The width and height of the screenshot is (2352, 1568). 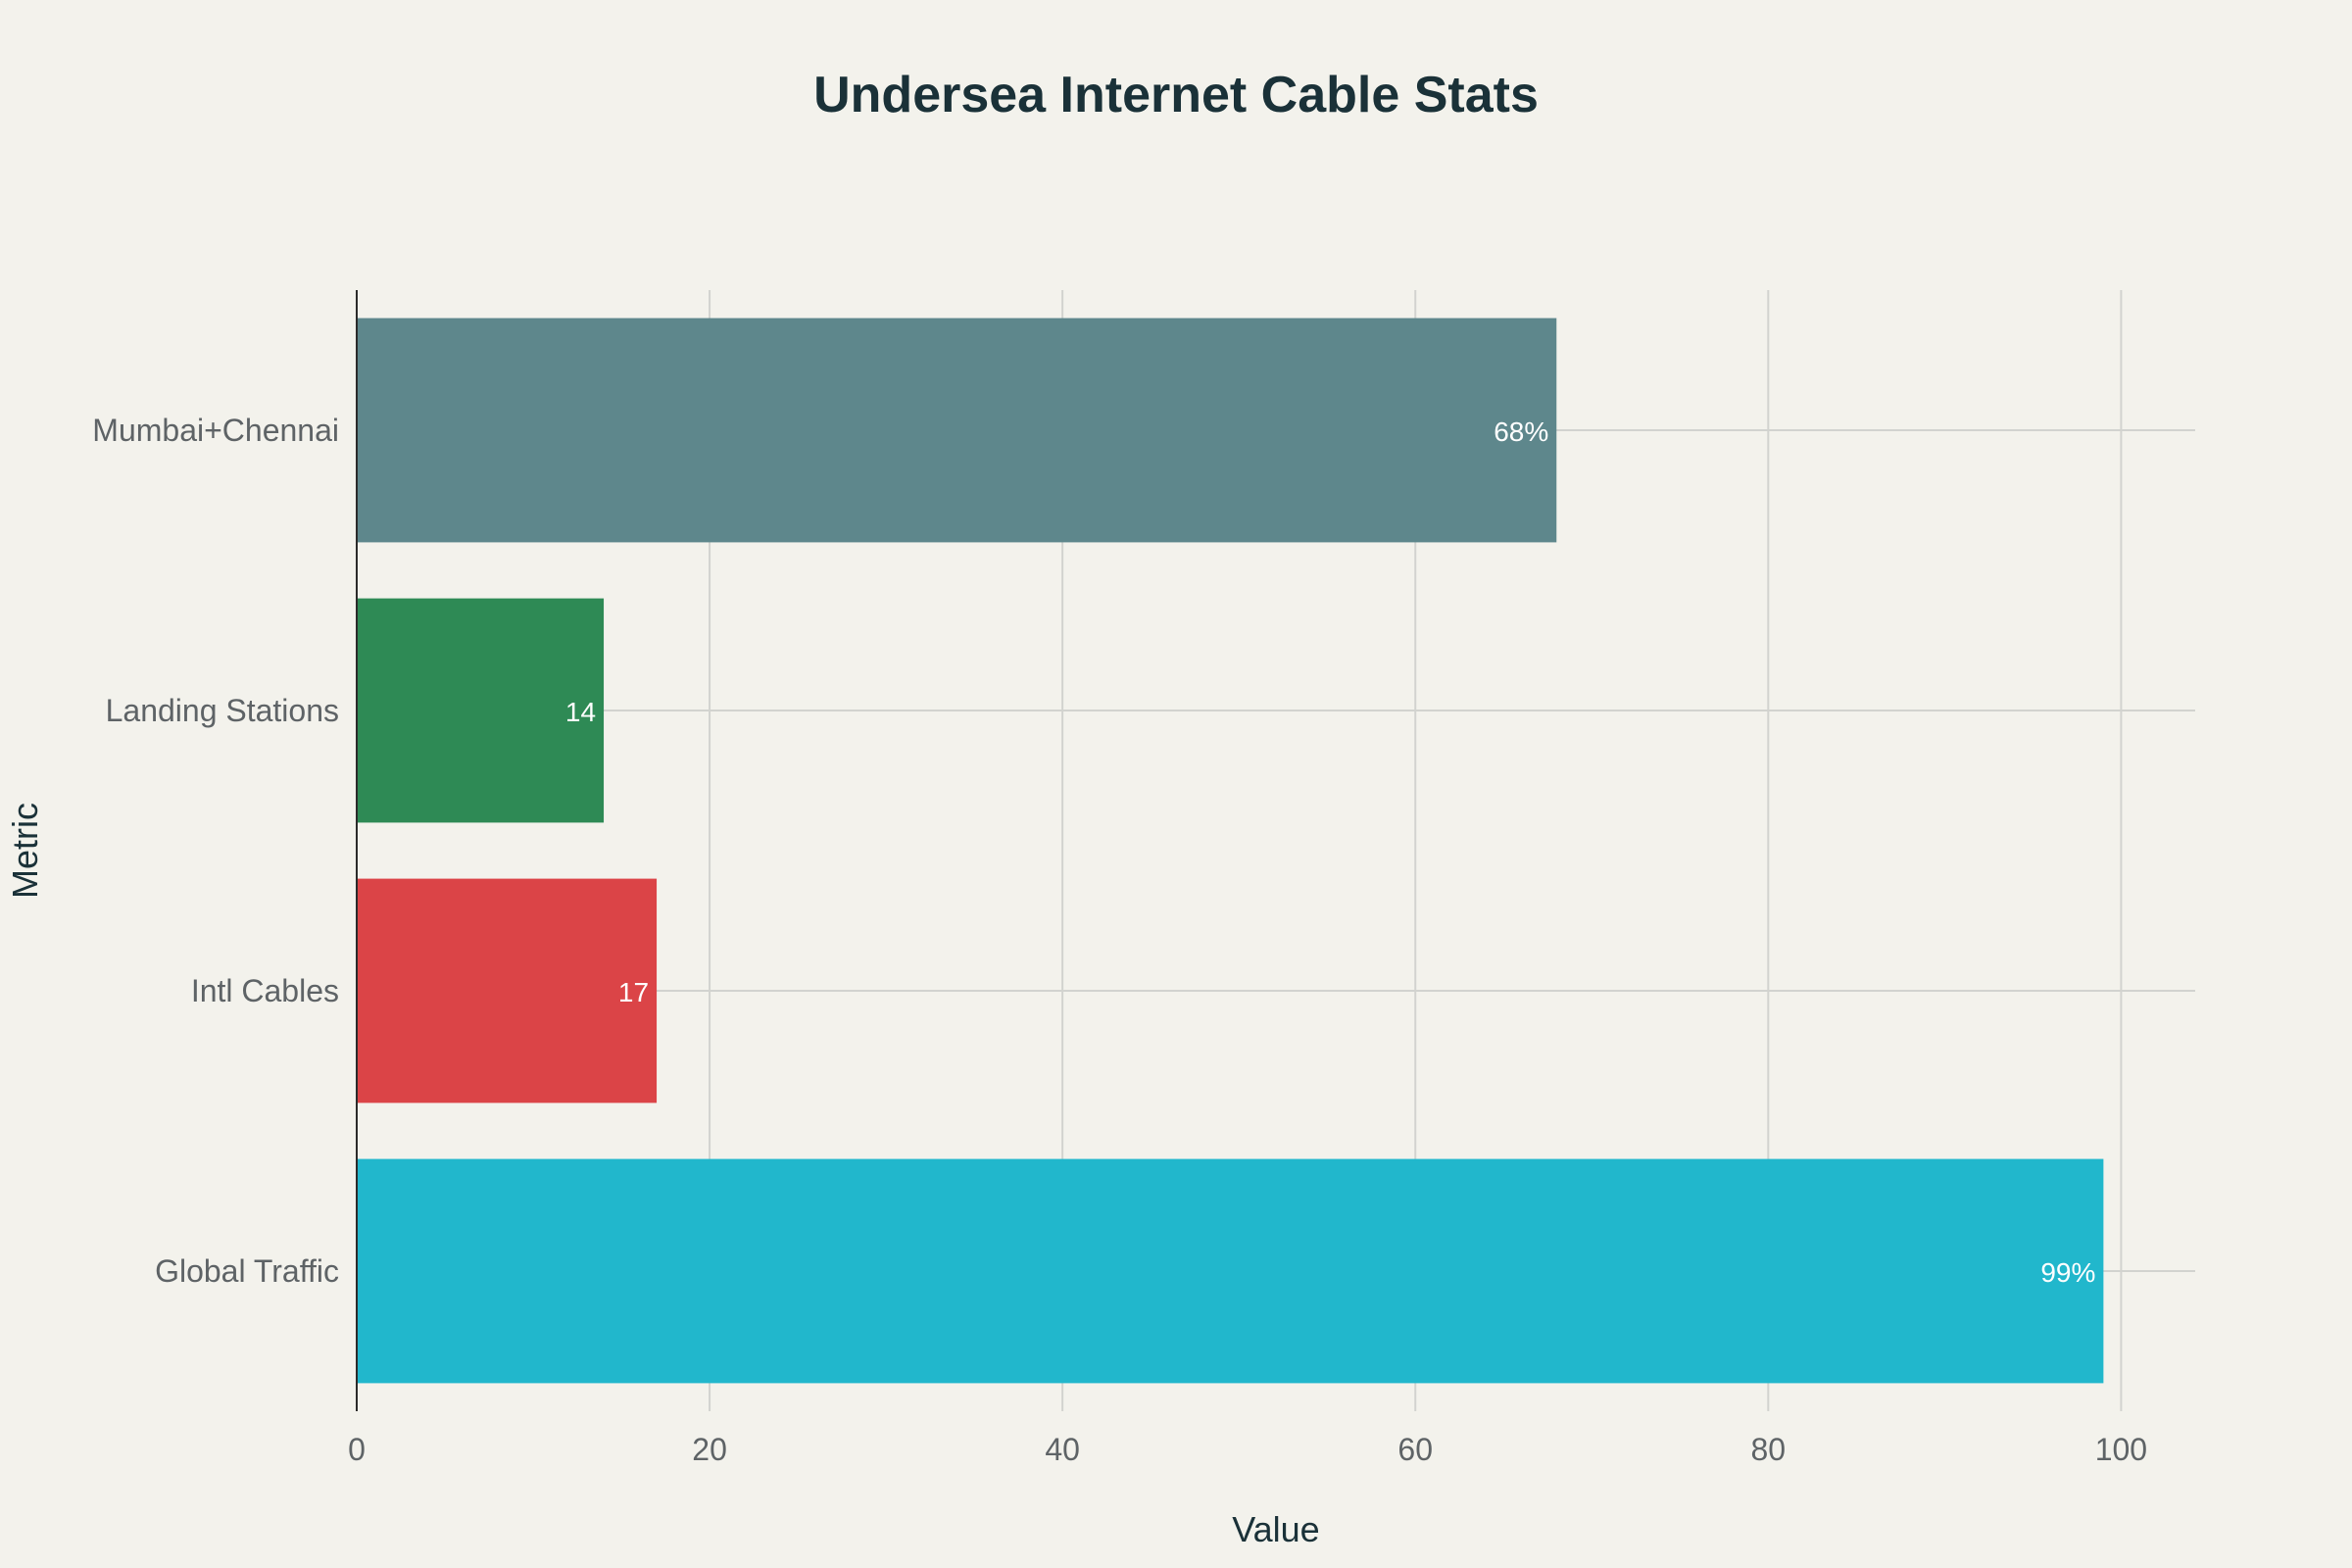 What do you see at coordinates (1275, 1529) in the screenshot?
I see `x-axis-title: Value` at bounding box center [1275, 1529].